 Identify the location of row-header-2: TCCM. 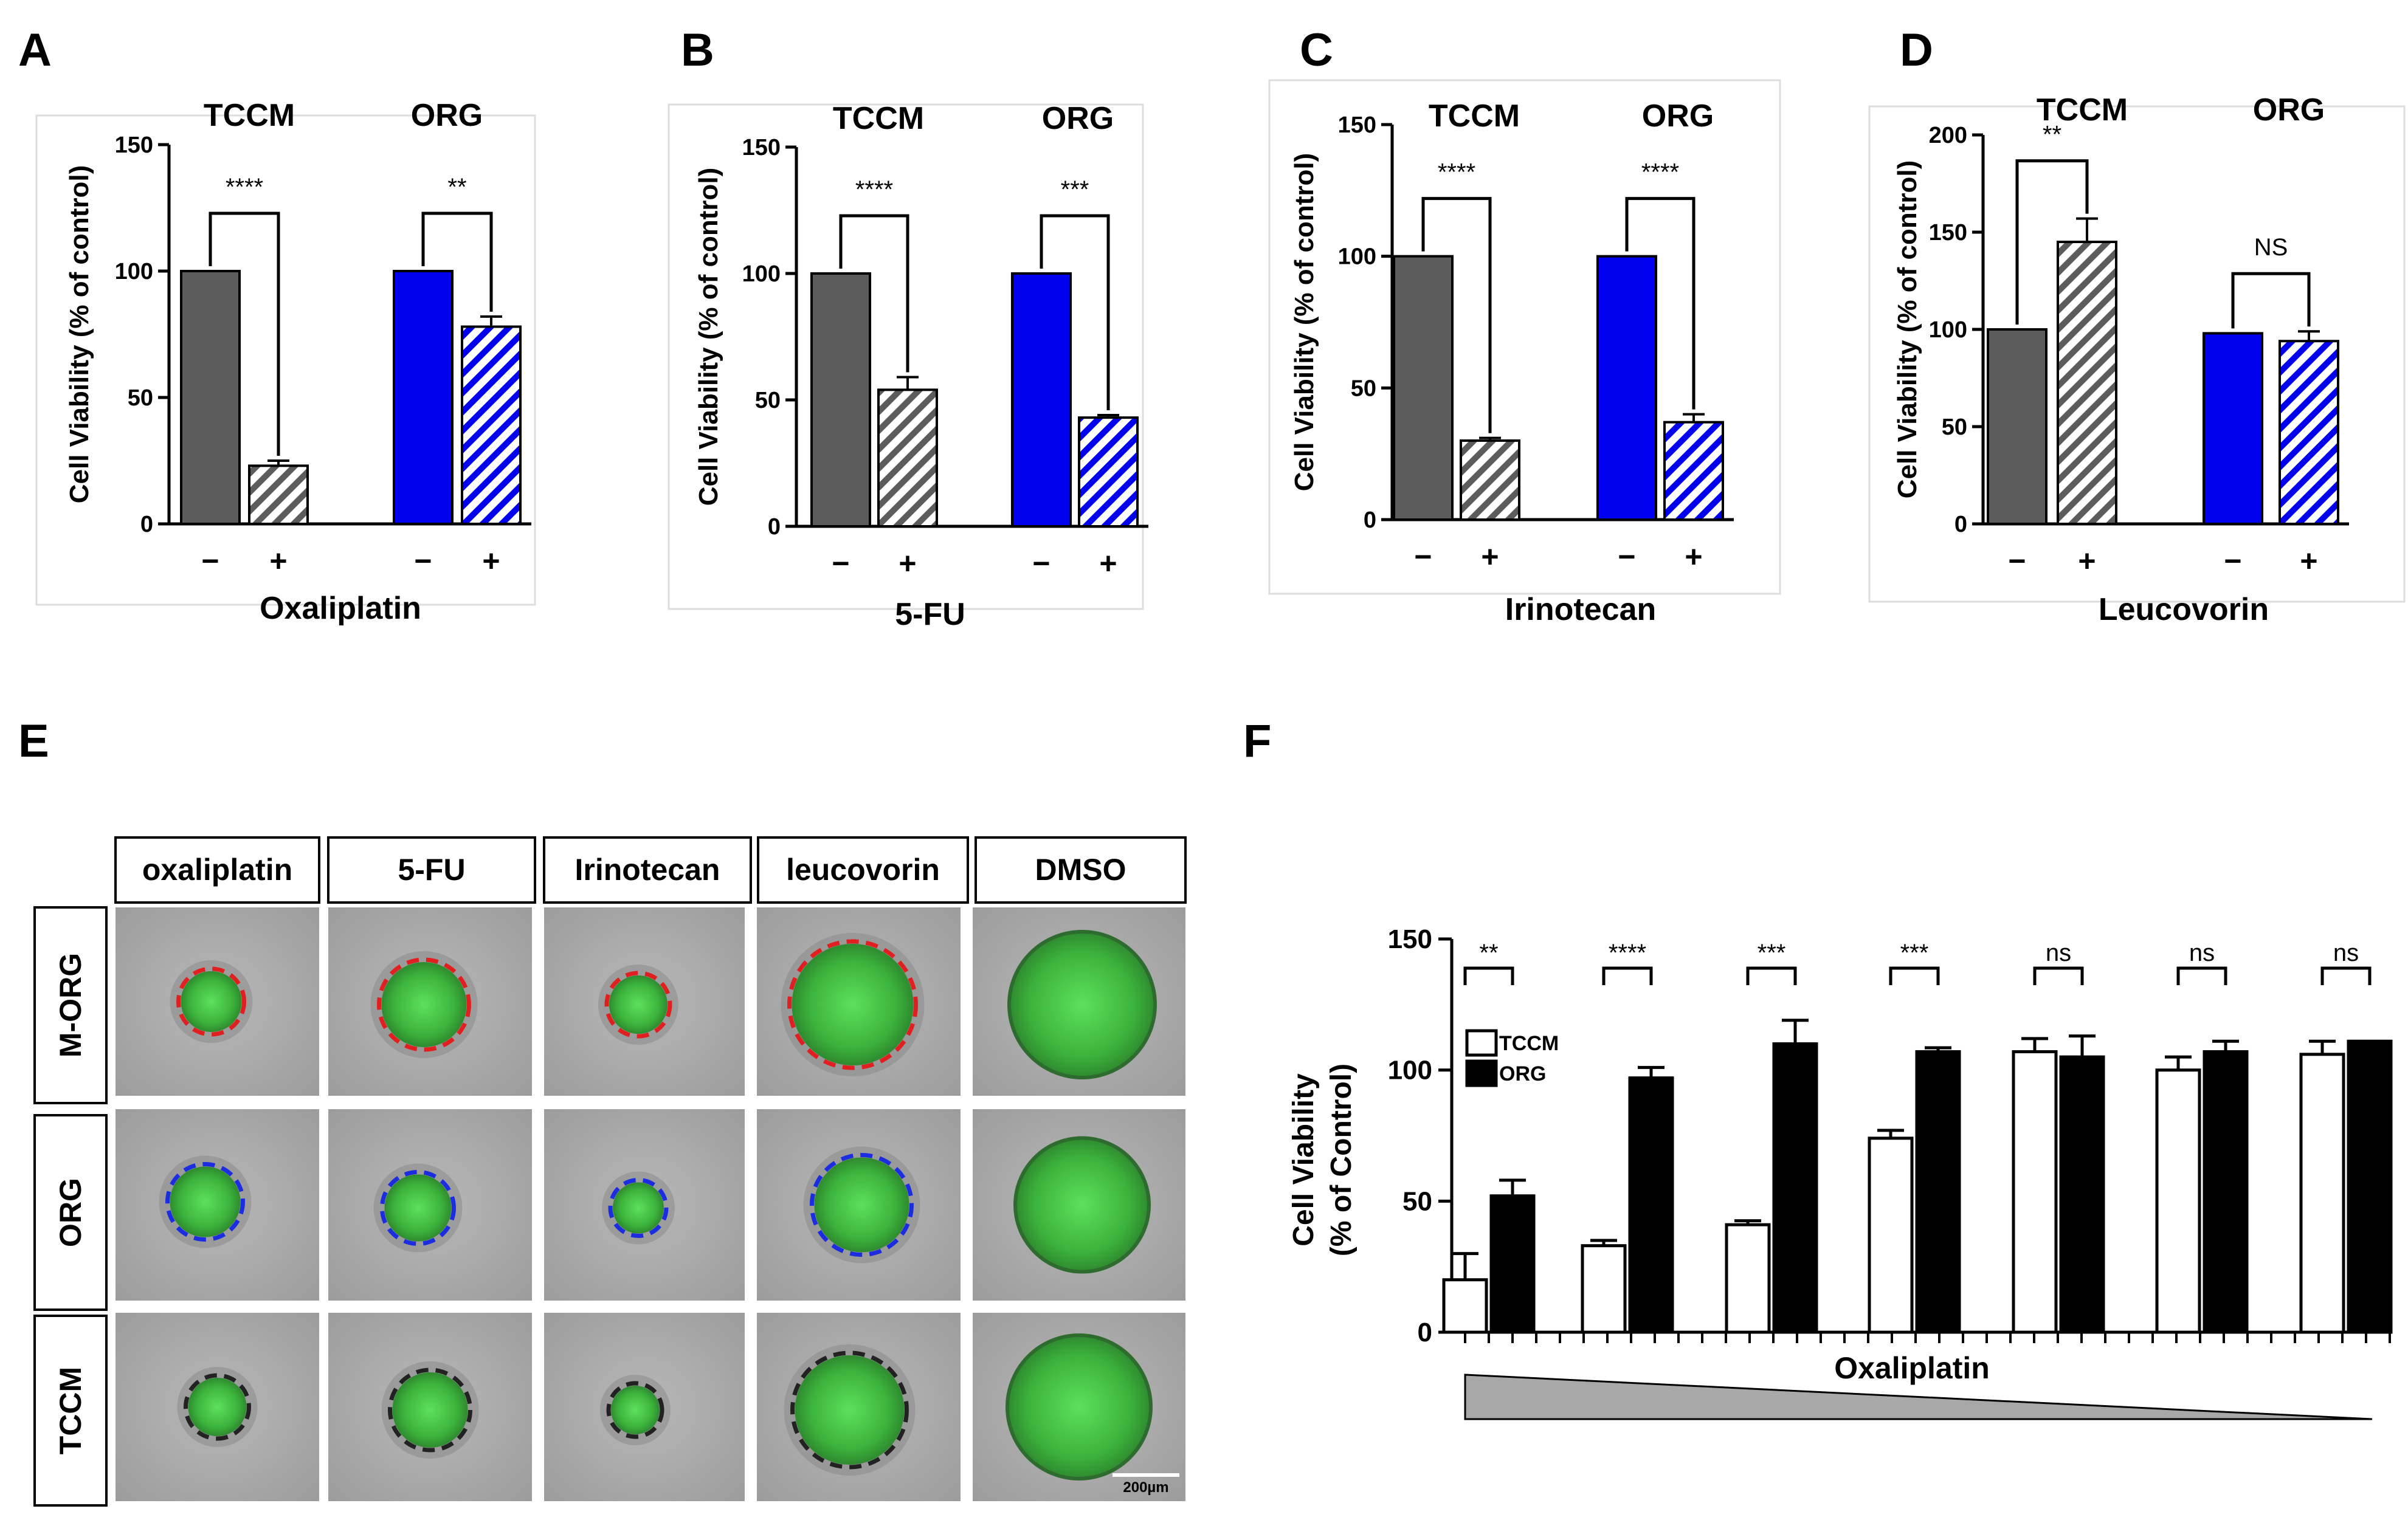
(70, 1411).